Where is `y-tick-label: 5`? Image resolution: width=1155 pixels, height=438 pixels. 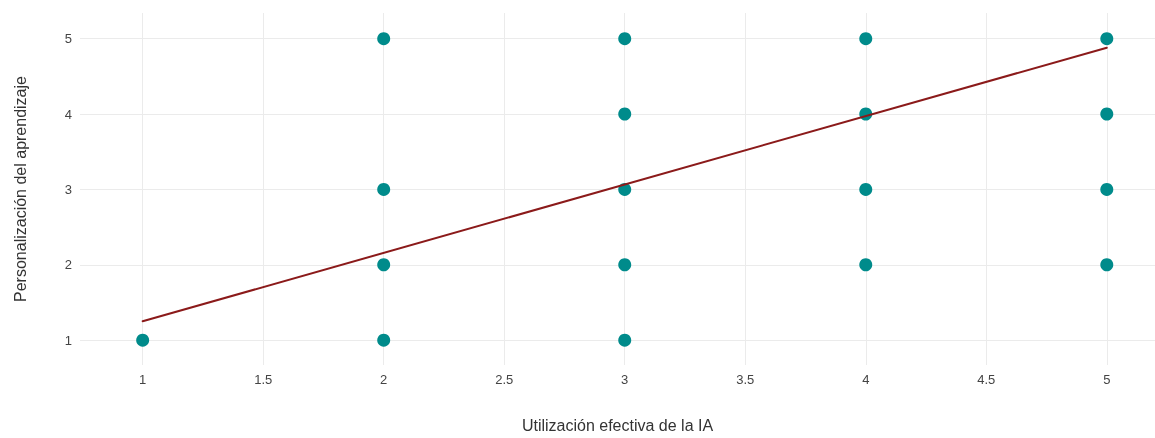
y-tick-label: 5 is located at coordinates (68, 39).